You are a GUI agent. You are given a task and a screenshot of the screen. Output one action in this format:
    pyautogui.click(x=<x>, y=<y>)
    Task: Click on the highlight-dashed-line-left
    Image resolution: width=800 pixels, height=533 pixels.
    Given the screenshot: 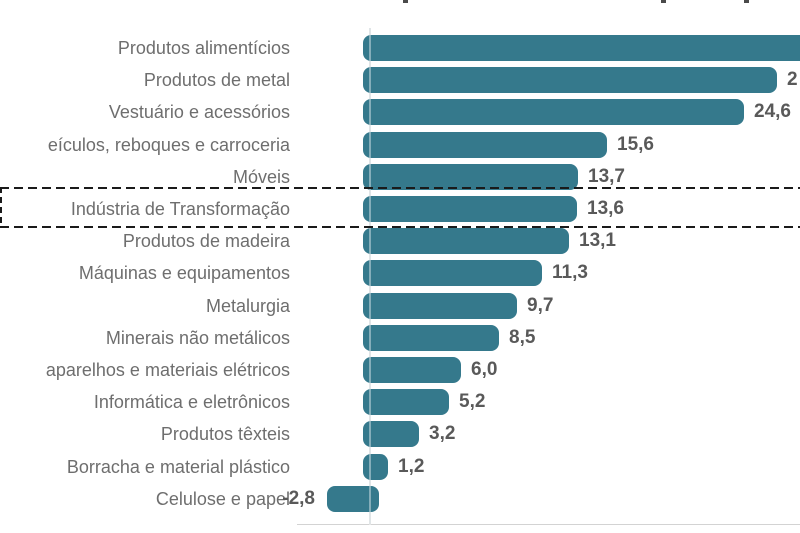 What is the action you would take?
    pyautogui.click(x=1, y=207)
    